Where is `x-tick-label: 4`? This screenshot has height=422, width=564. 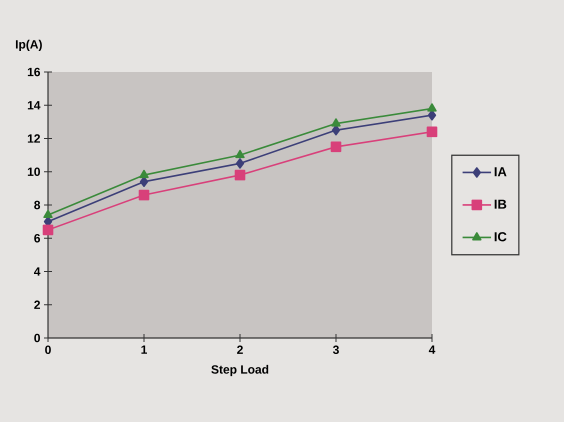
x-tick-label: 4 is located at coordinates (432, 350).